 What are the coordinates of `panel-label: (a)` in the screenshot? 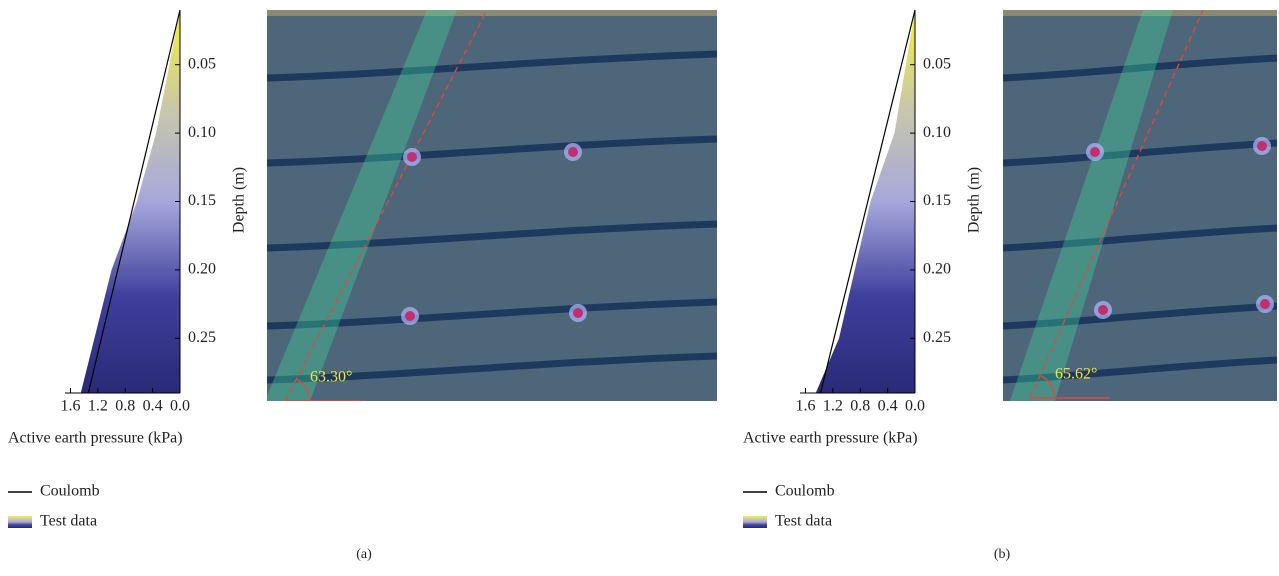 It's located at (364, 554).